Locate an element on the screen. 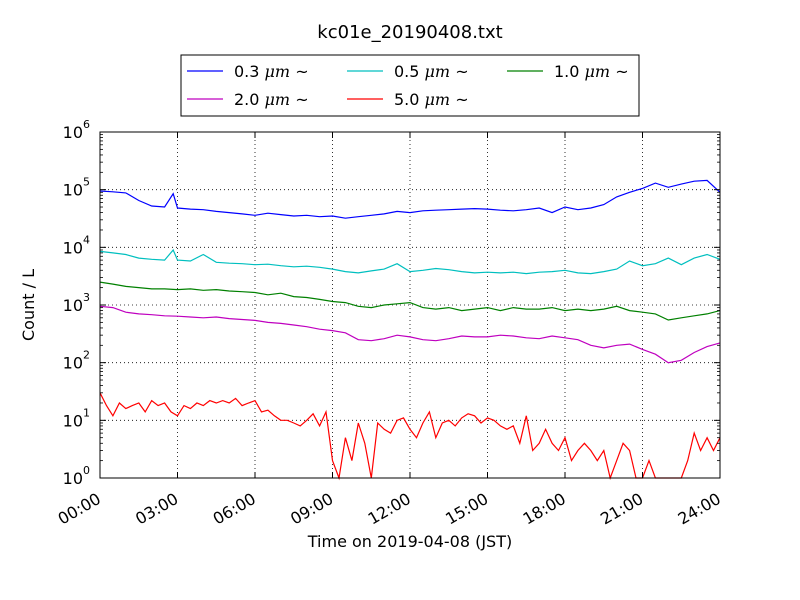 Image resolution: width=800 pixels, height=600 pixels. legend-label: 0.5 μm ~ is located at coordinates (431, 71).